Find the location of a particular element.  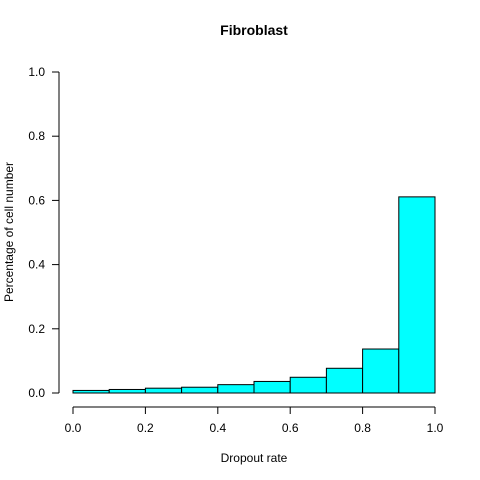

y-tick-label: 0.8 is located at coordinates (36, 136).